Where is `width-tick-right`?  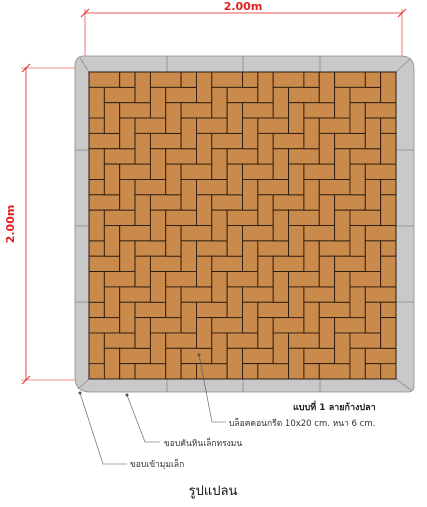
width-tick-right is located at coordinates (402, 13).